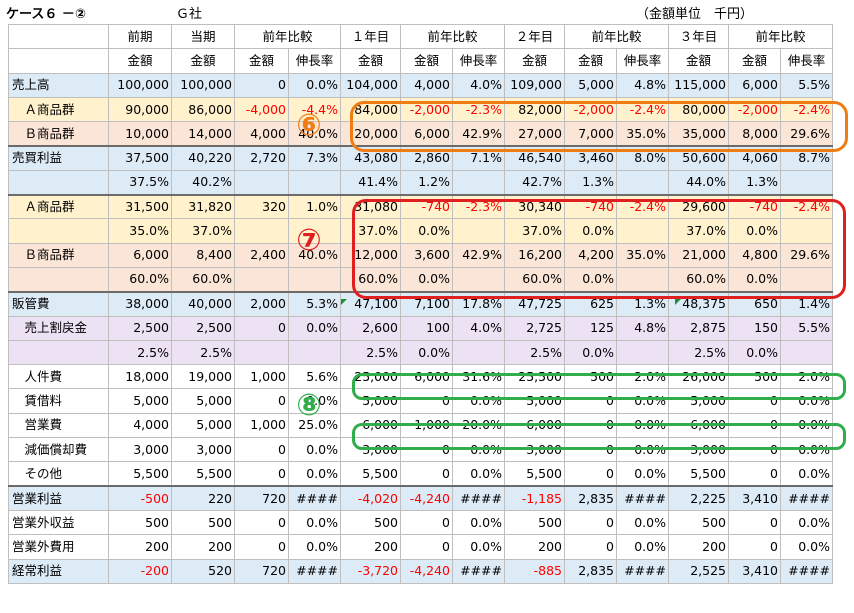 Image resolution: width=854 pixels, height=613 pixels. I want to click on value-cell: -740, so click(754, 206).